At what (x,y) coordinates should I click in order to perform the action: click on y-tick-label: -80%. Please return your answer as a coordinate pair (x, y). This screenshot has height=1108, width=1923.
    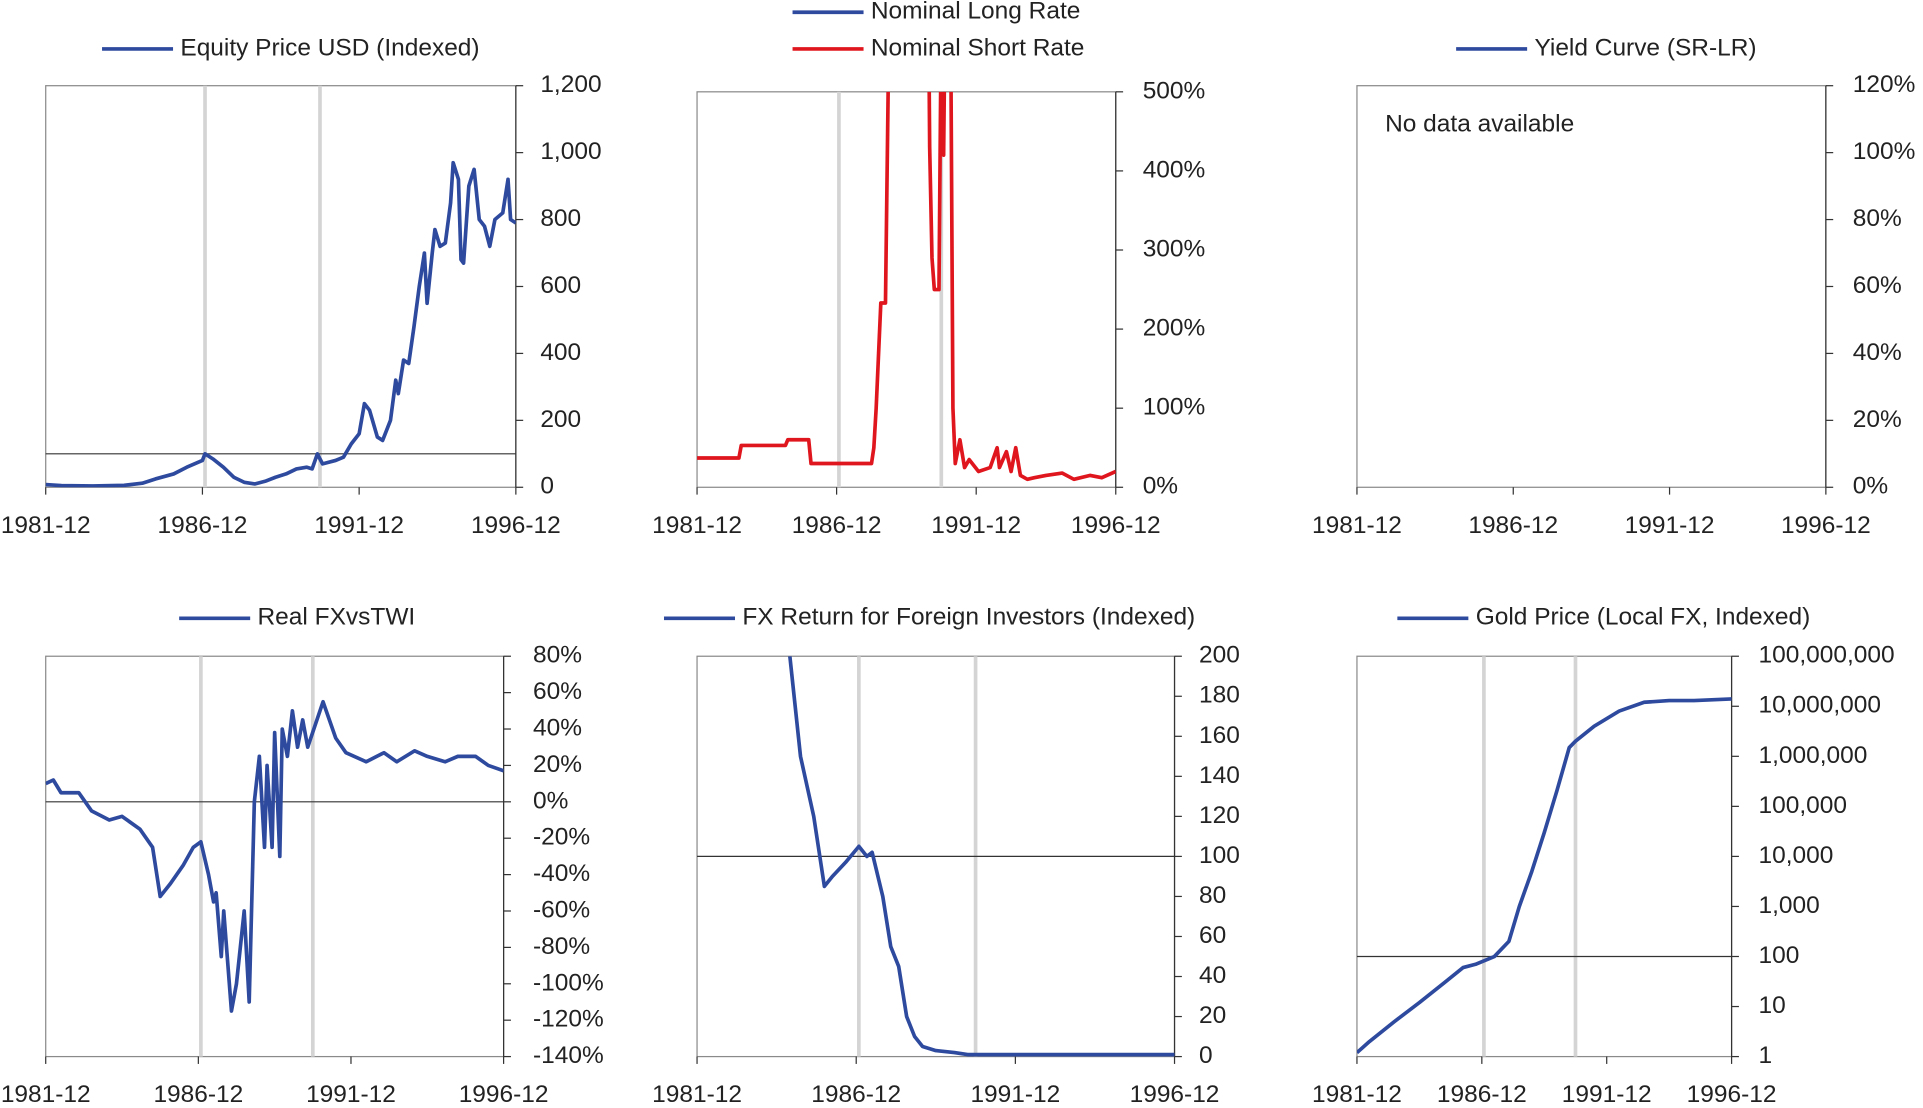
    Looking at the image, I should click on (561, 946).